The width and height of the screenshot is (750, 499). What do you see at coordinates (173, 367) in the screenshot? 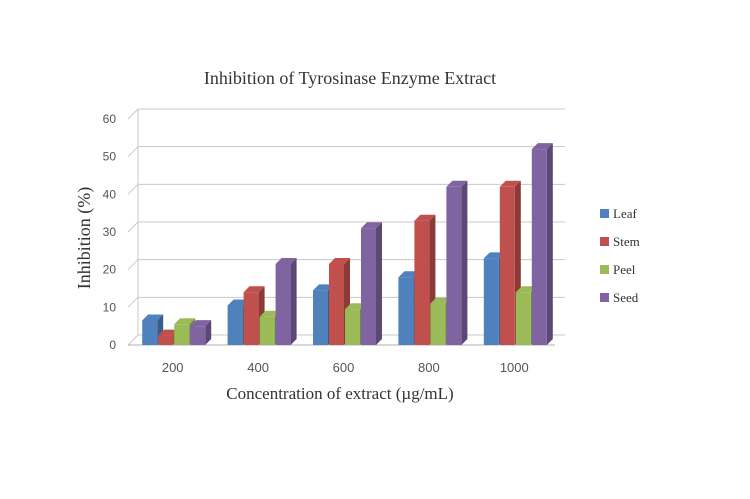
I see `x-tick-label: 200` at bounding box center [173, 367].